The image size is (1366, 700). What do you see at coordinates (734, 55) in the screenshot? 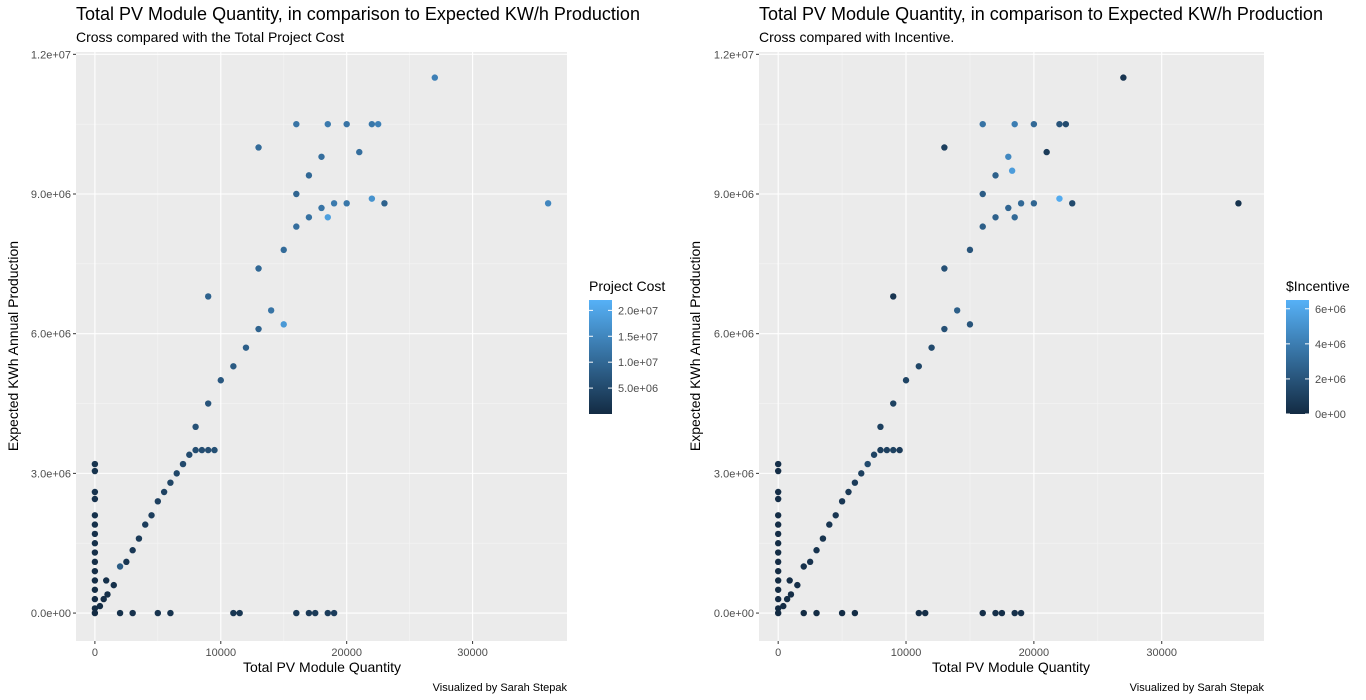
I see `y-tick-label: 1.2e+07` at bounding box center [734, 55].